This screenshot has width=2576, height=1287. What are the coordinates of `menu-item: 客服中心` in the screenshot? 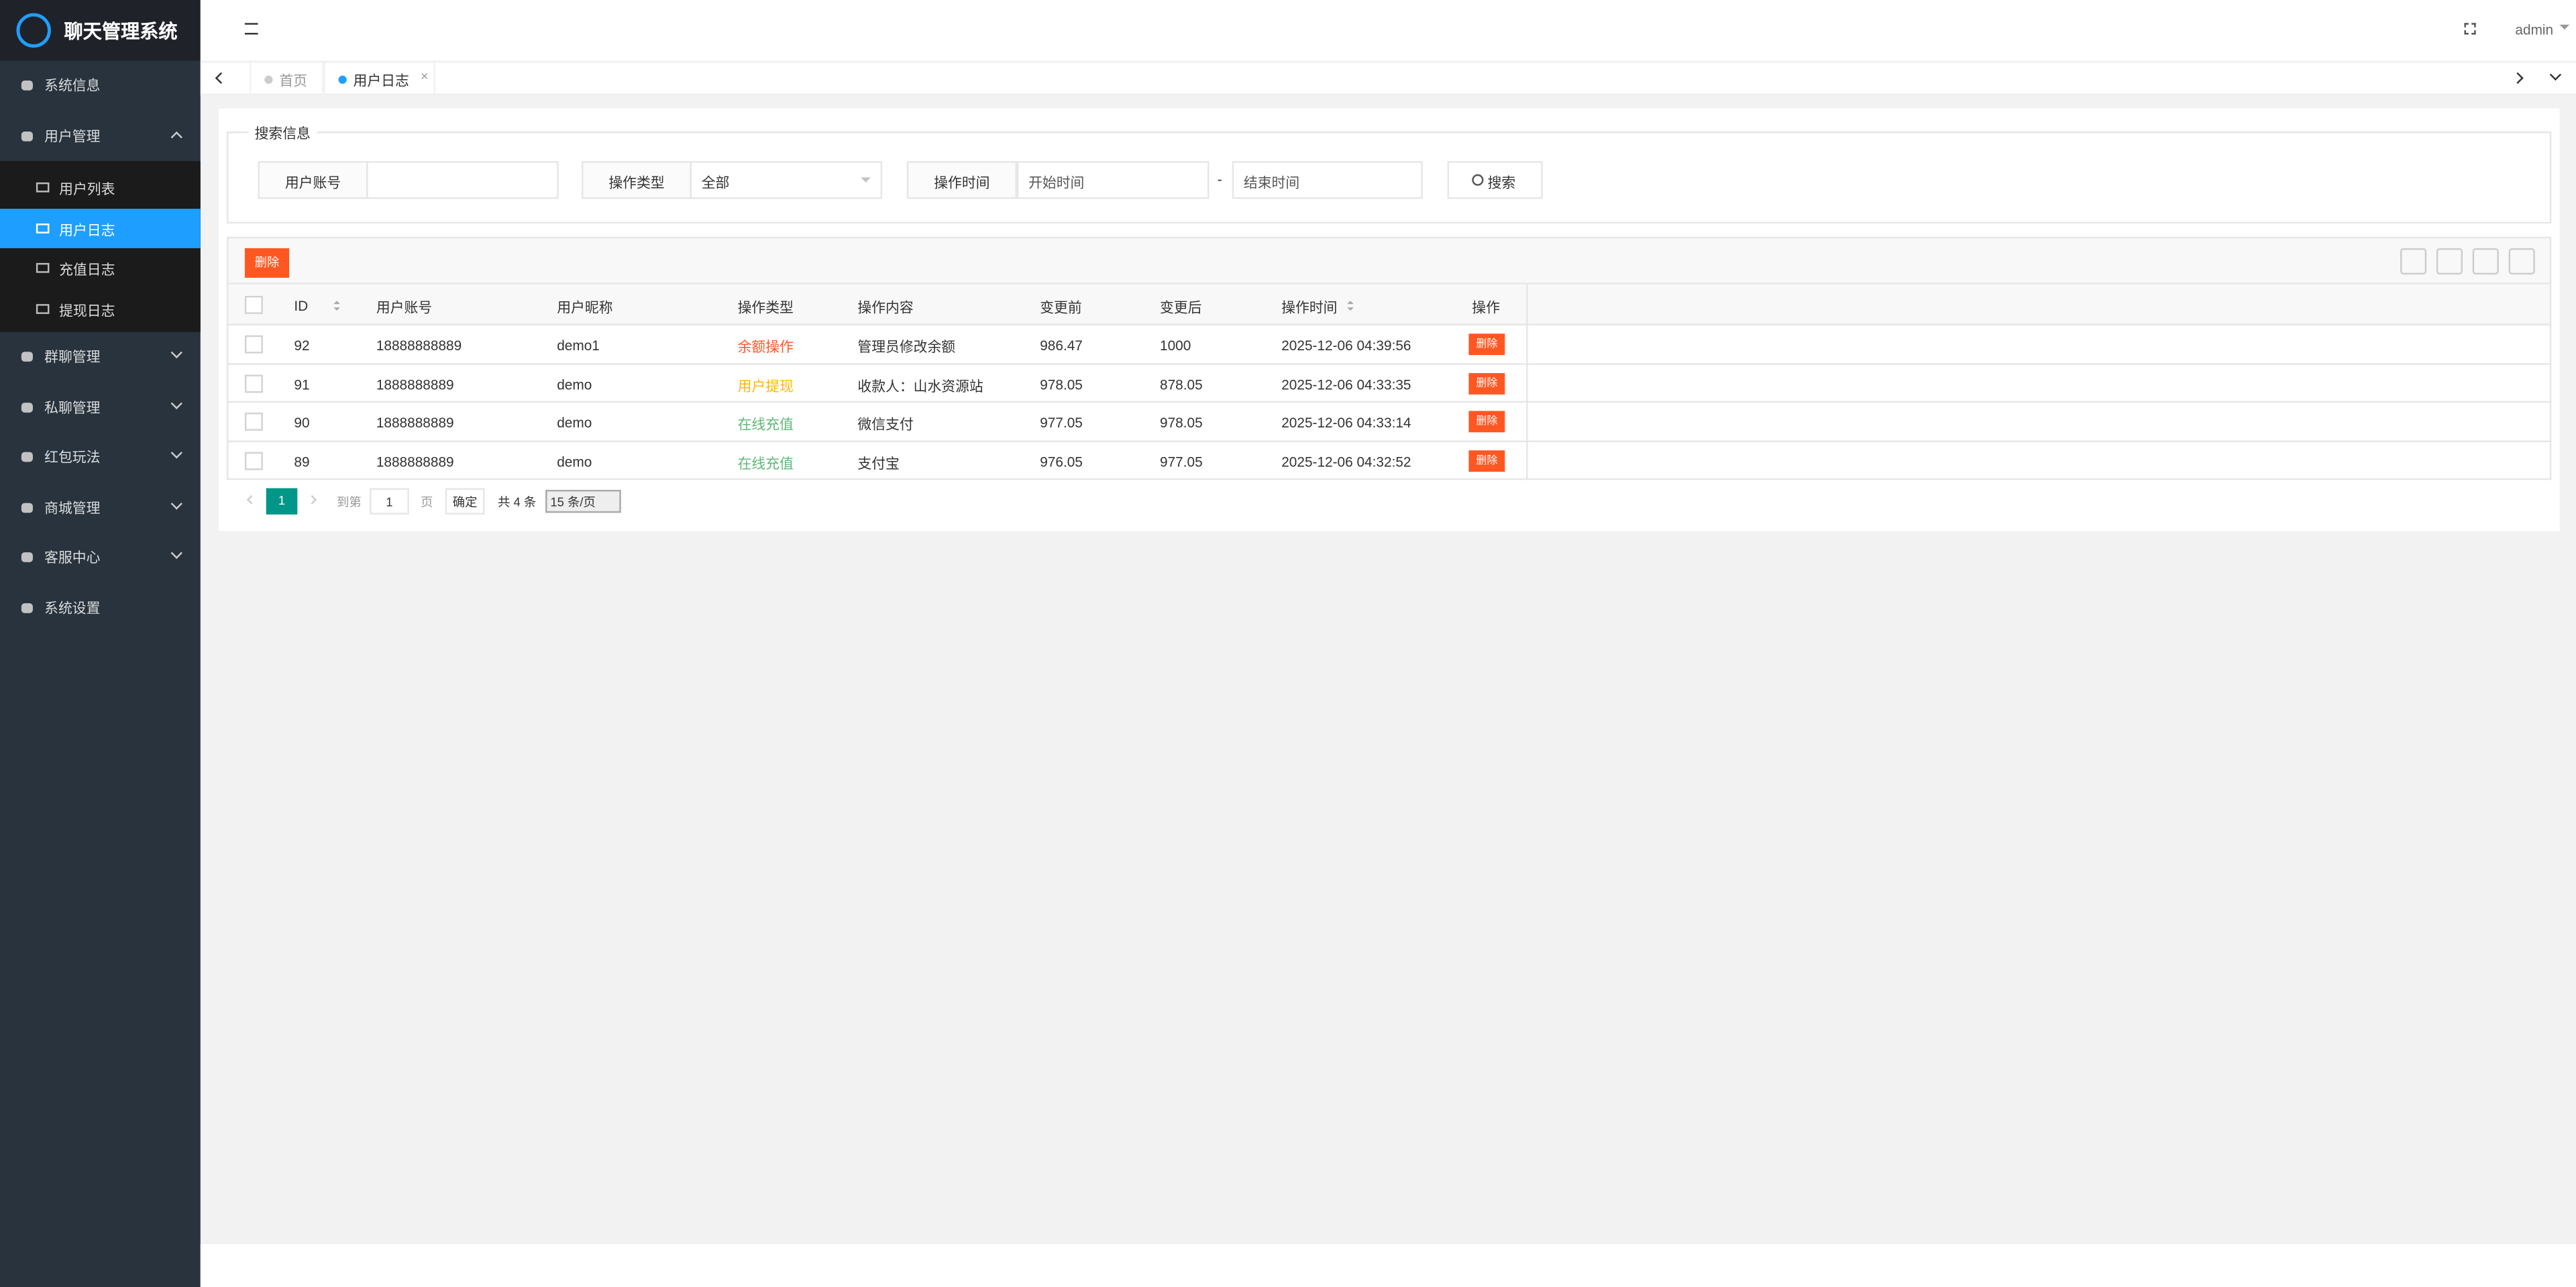 It's located at (100, 558).